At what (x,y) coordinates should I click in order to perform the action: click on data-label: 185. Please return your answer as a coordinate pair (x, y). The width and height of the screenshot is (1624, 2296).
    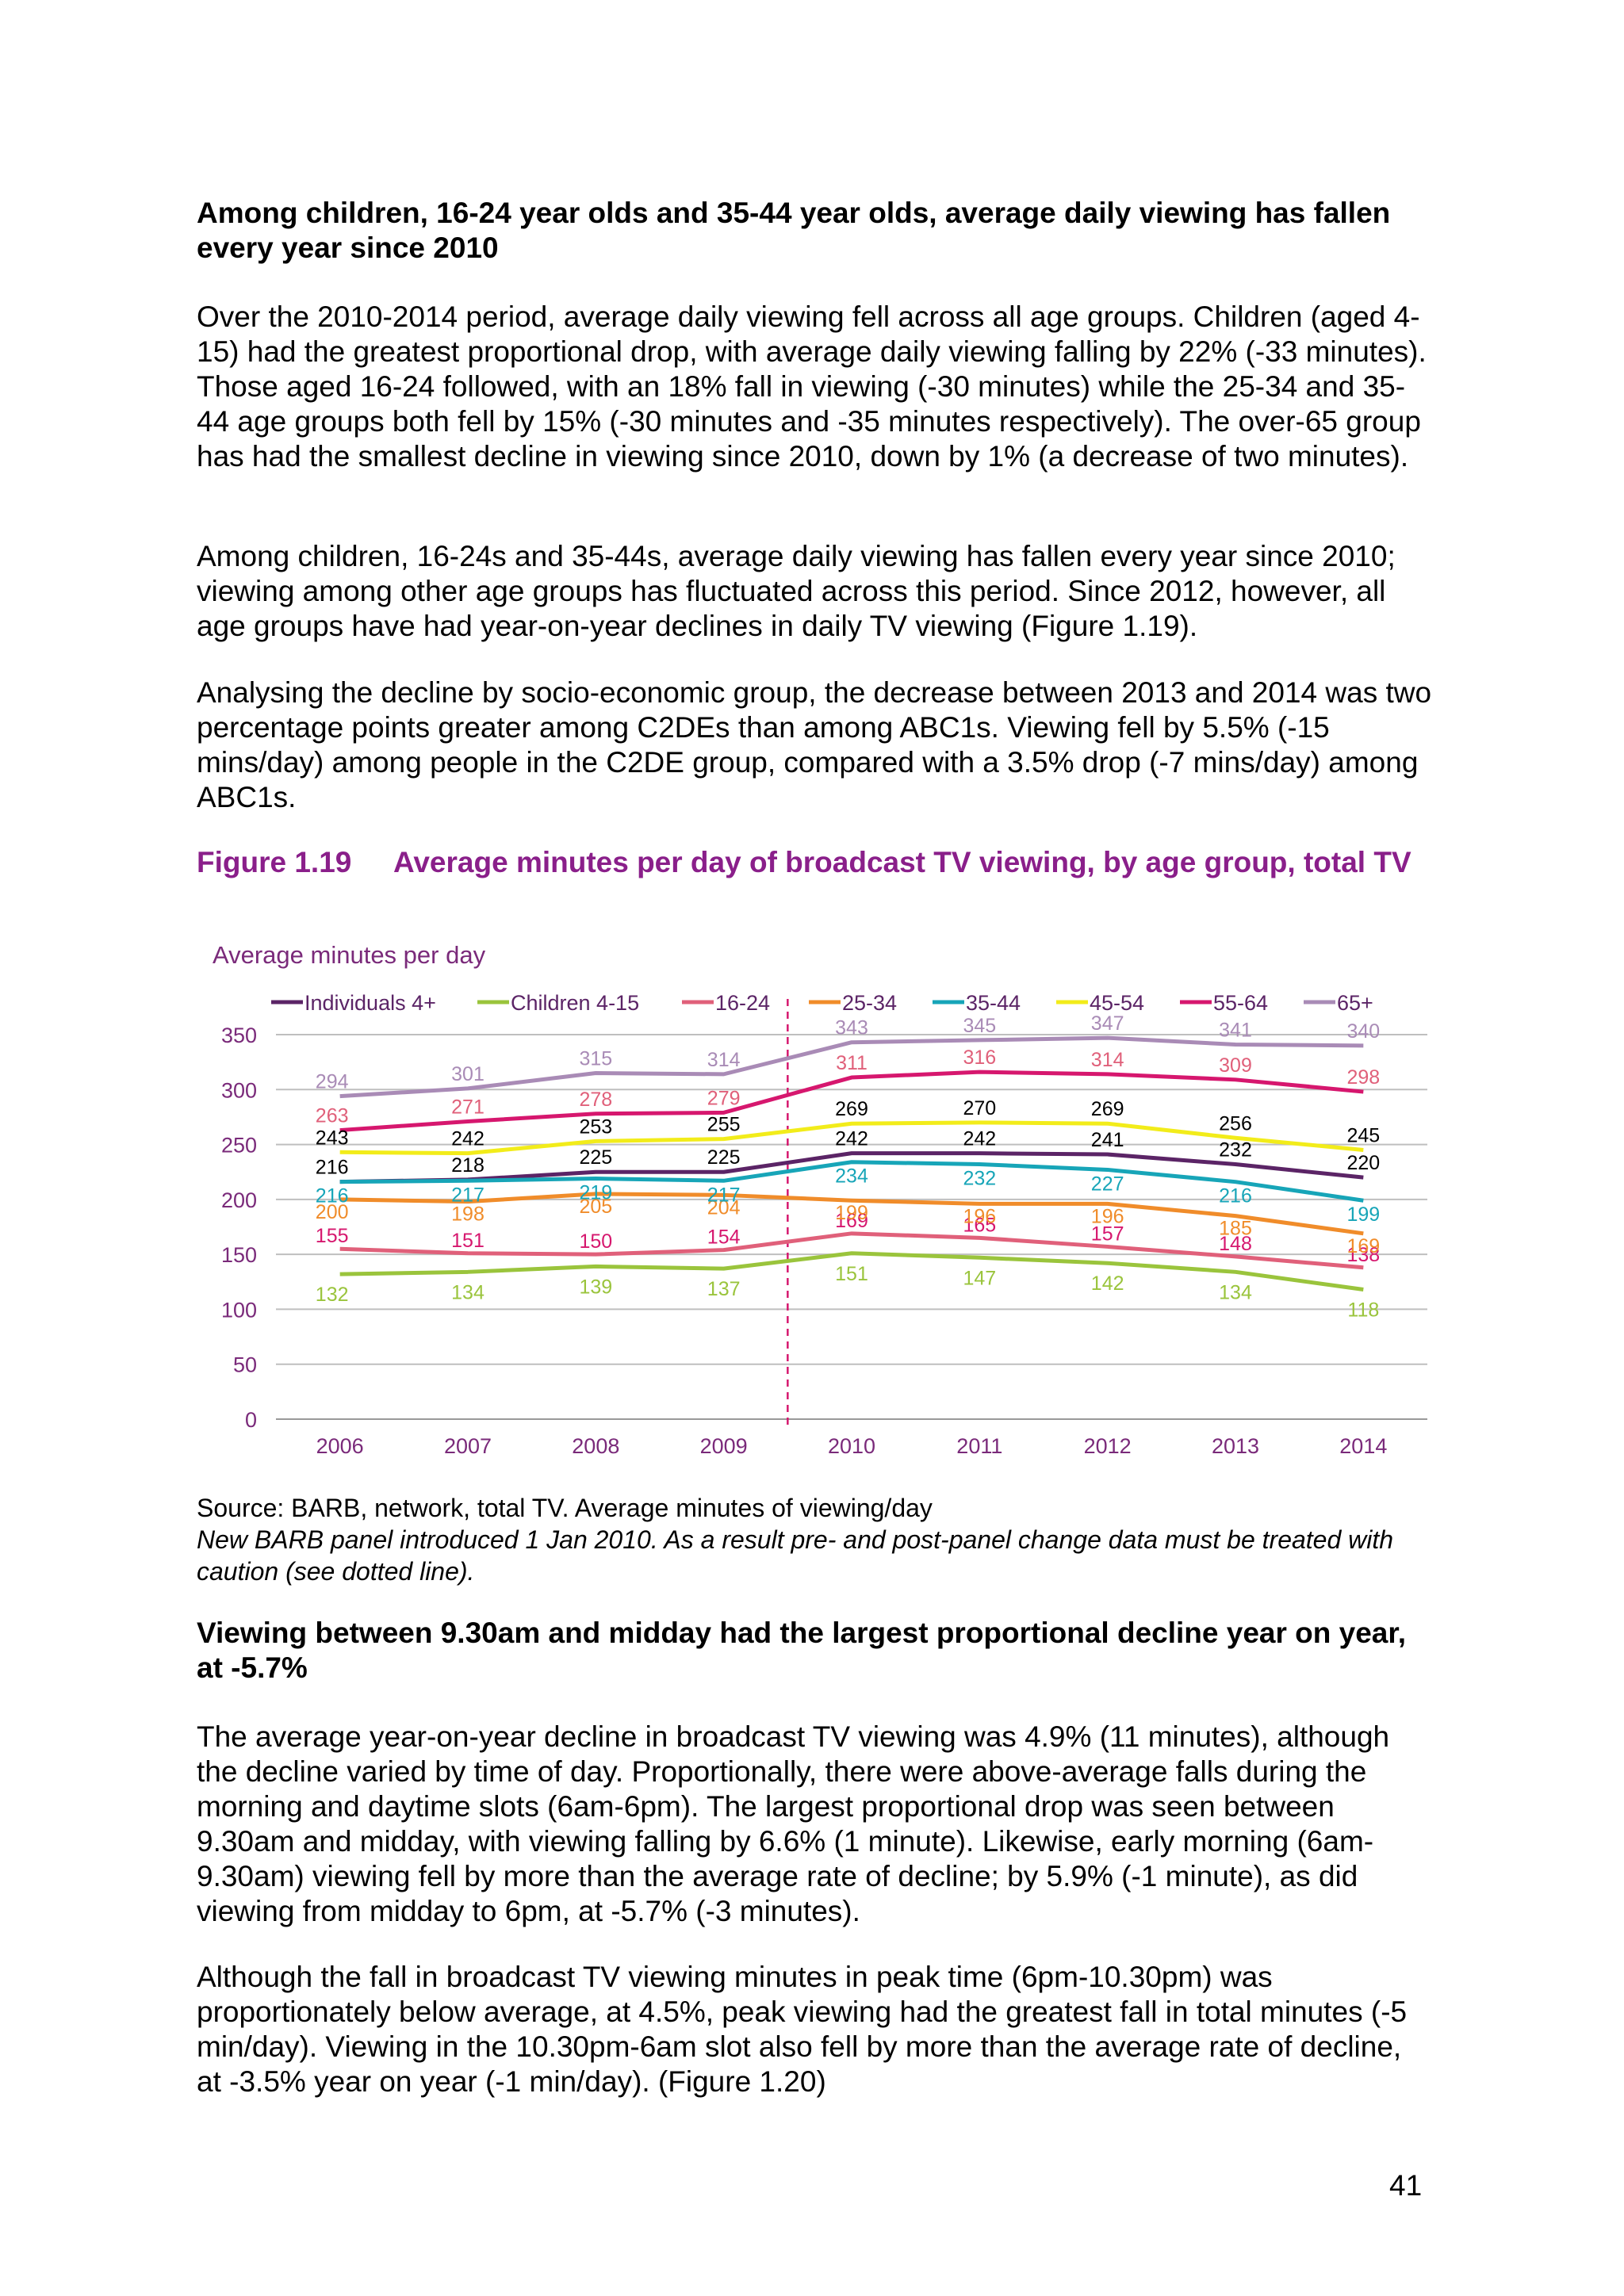
    Looking at the image, I should click on (1235, 1229).